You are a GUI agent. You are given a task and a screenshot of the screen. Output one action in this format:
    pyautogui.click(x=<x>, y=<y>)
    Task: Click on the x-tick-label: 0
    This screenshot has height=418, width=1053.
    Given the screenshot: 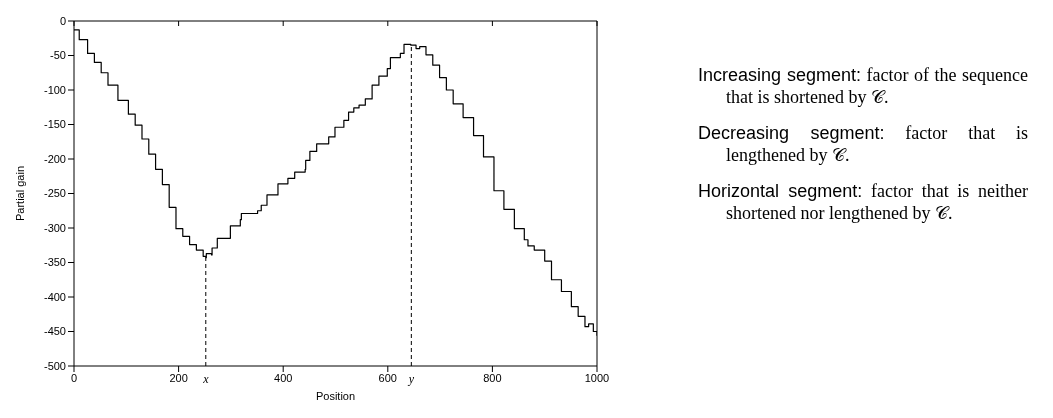 What is the action you would take?
    pyautogui.click(x=74, y=377)
    